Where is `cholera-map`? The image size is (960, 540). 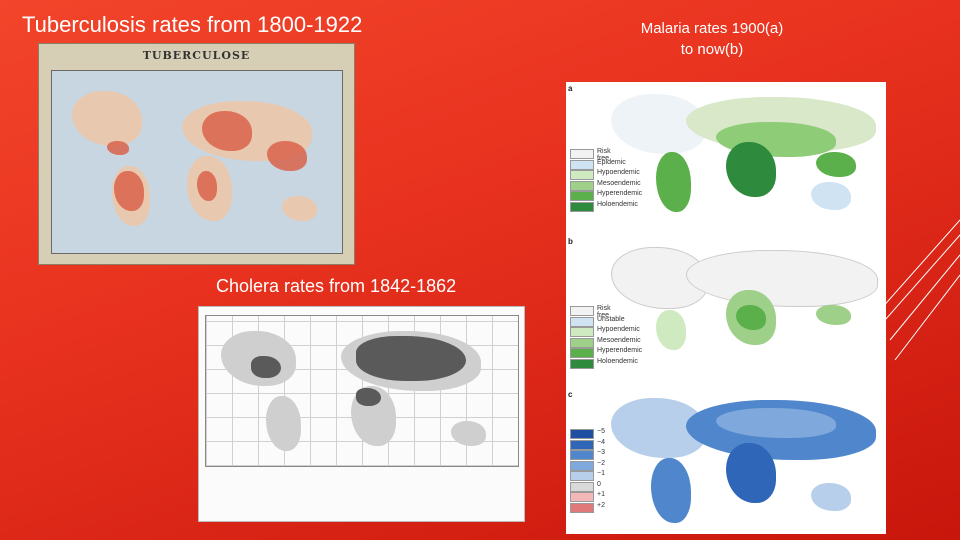
cholera-map is located at coordinates (361, 414).